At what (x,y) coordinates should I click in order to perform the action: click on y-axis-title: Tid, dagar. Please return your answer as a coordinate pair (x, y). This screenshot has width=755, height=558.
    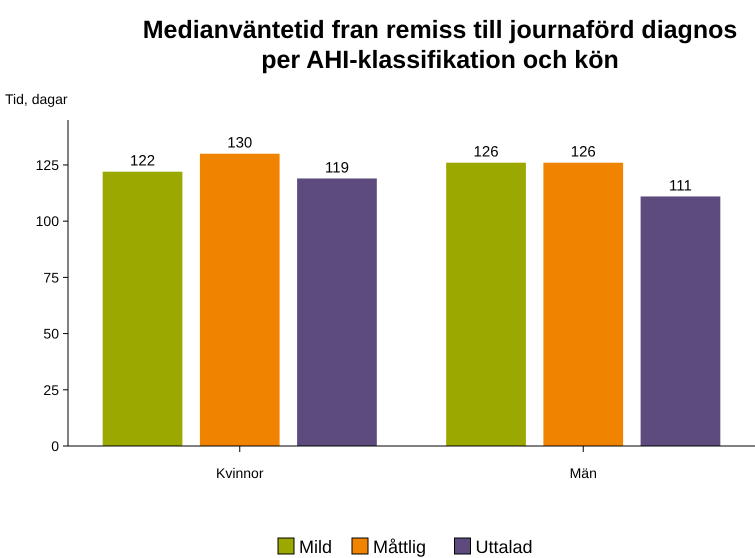
    Looking at the image, I should click on (36, 99).